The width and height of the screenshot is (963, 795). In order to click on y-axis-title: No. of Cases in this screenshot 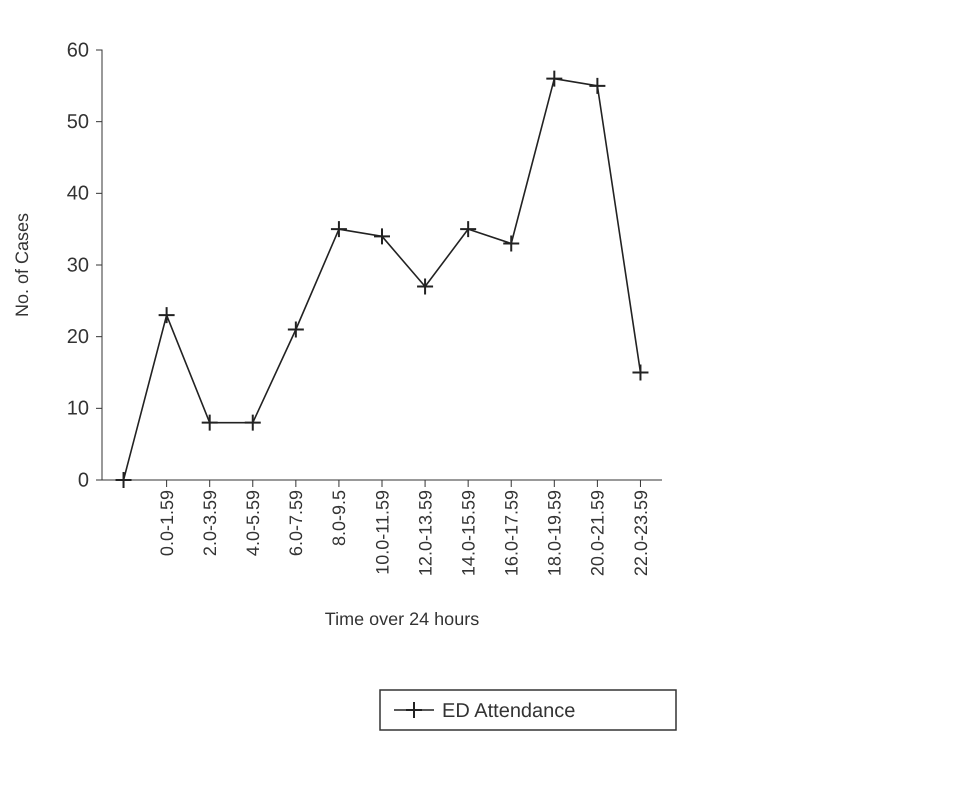, I will do `click(22, 265)`.